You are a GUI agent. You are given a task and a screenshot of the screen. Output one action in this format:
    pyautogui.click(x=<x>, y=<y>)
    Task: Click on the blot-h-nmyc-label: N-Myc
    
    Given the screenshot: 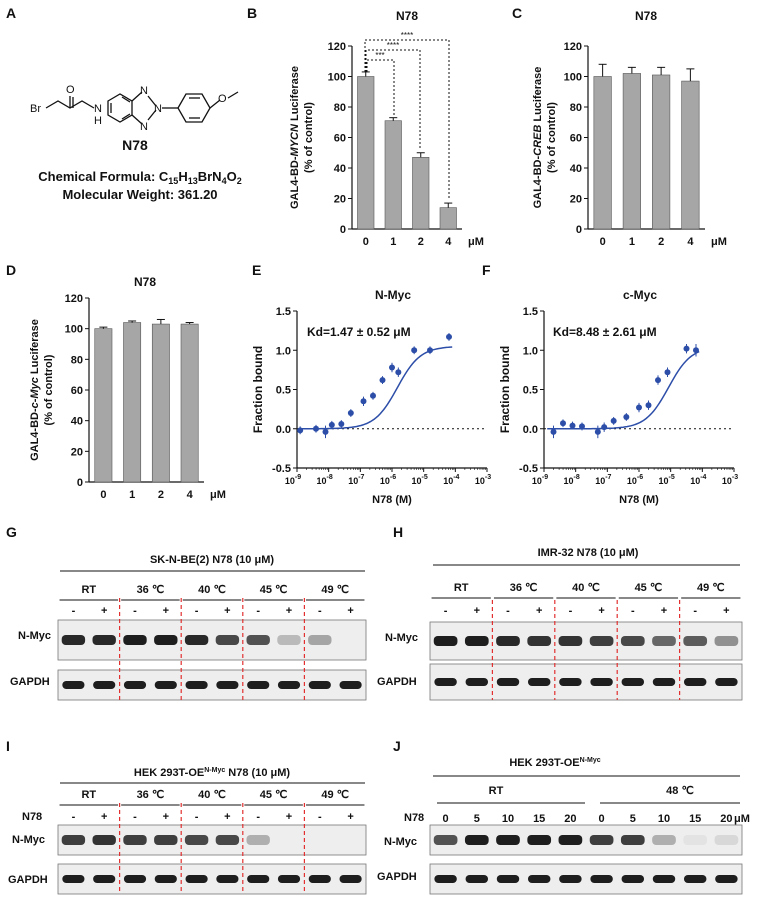 What is the action you would take?
    pyautogui.click(x=401, y=638)
    